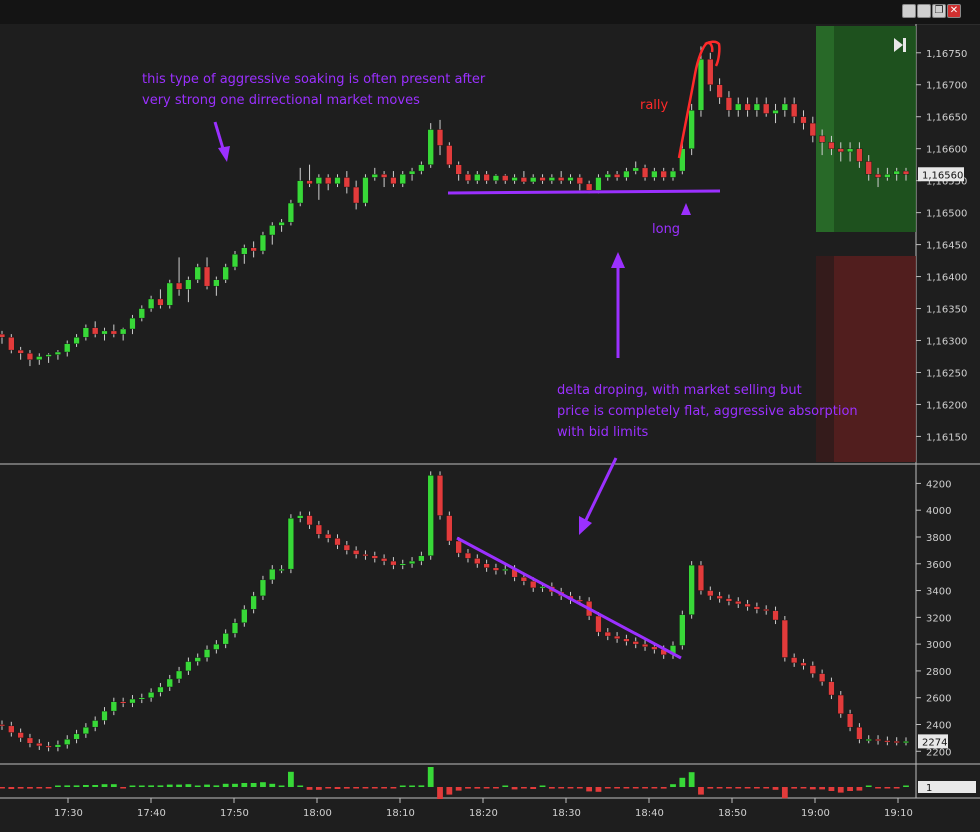 Image resolution: width=980 pixels, height=832 pixels. I want to click on delta-tick-label: 4200, so click(938, 484).